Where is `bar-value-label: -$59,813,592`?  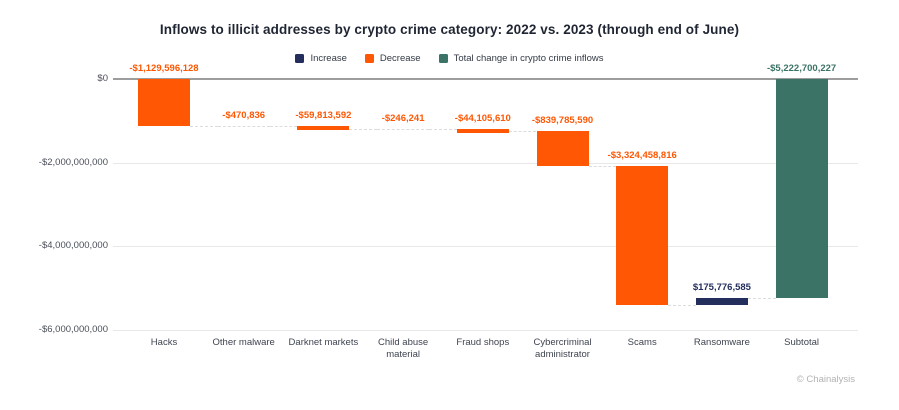 bar-value-label: -$59,813,592 is located at coordinates (323, 116).